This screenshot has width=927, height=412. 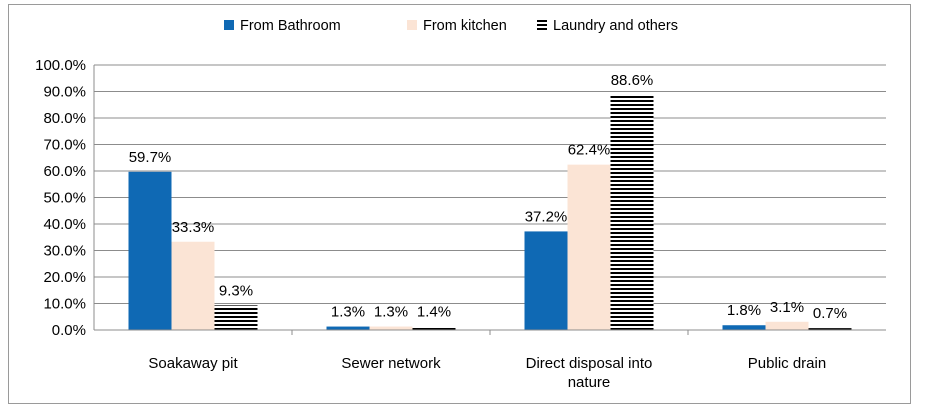 I want to click on category-label: Soakaway pit, so click(x=193, y=363).